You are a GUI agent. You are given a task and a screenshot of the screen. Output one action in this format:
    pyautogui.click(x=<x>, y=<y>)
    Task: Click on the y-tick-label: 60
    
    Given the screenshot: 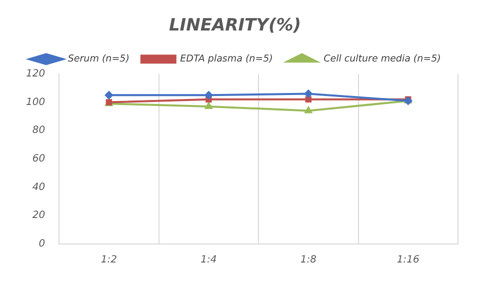 What is the action you would take?
    pyautogui.click(x=39, y=159)
    